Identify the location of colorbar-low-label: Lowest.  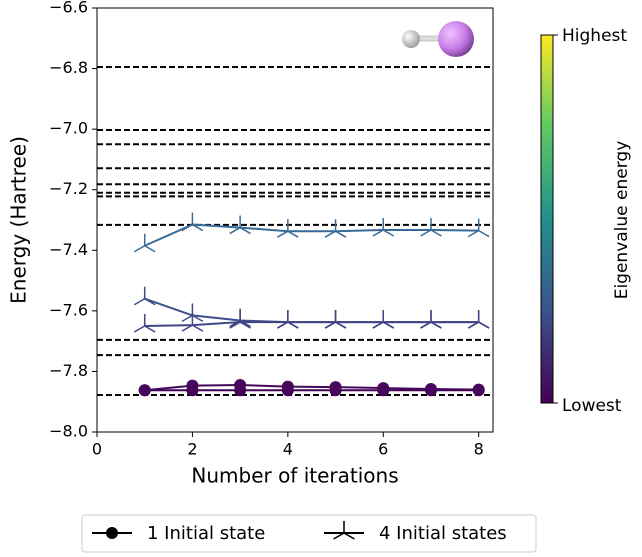
(592, 406).